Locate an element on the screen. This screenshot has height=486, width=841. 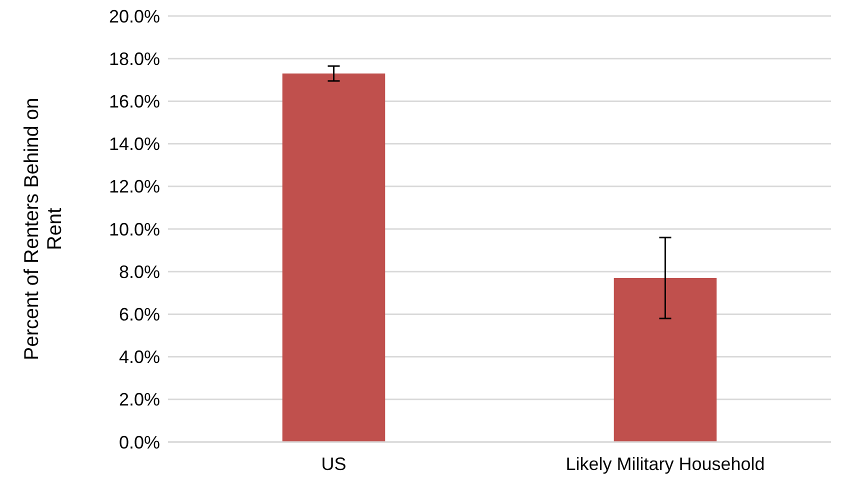
y-tick-label: 14.0% is located at coordinates (134, 144).